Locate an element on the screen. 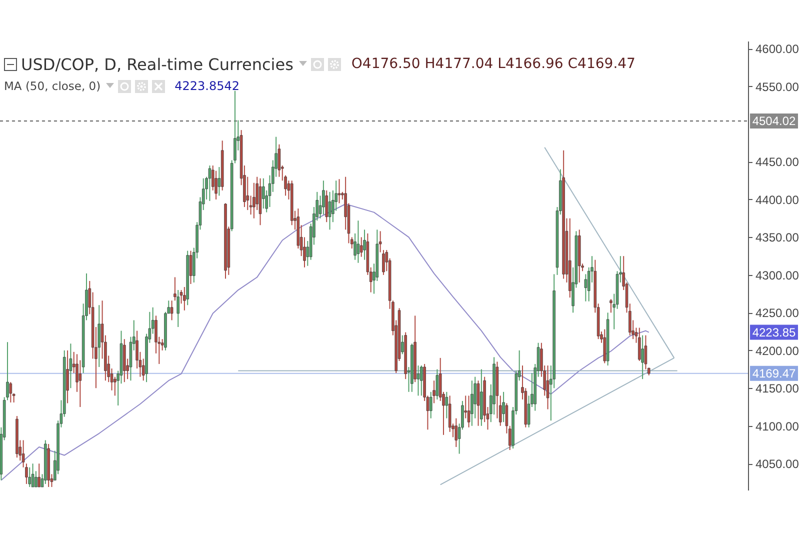 The width and height of the screenshot is (800, 533). annotation: MA (50, close, 0) is located at coordinates (52, 86).